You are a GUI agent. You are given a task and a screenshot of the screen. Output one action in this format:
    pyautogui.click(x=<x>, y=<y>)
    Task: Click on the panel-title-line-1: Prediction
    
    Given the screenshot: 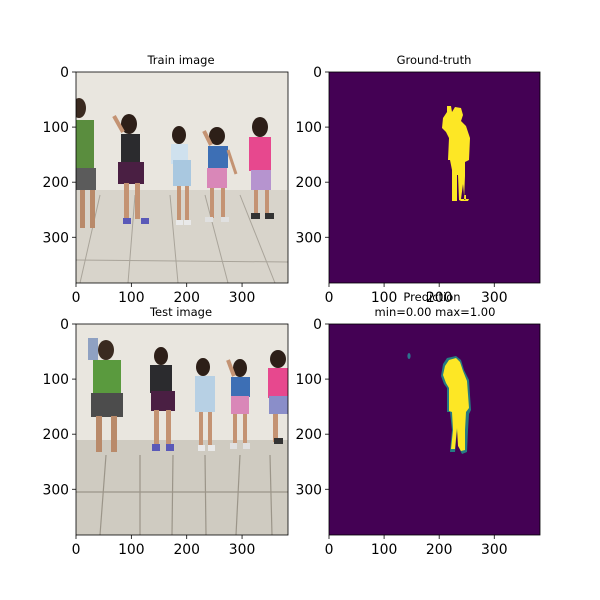 What is the action you would take?
    pyautogui.click(x=431, y=297)
    